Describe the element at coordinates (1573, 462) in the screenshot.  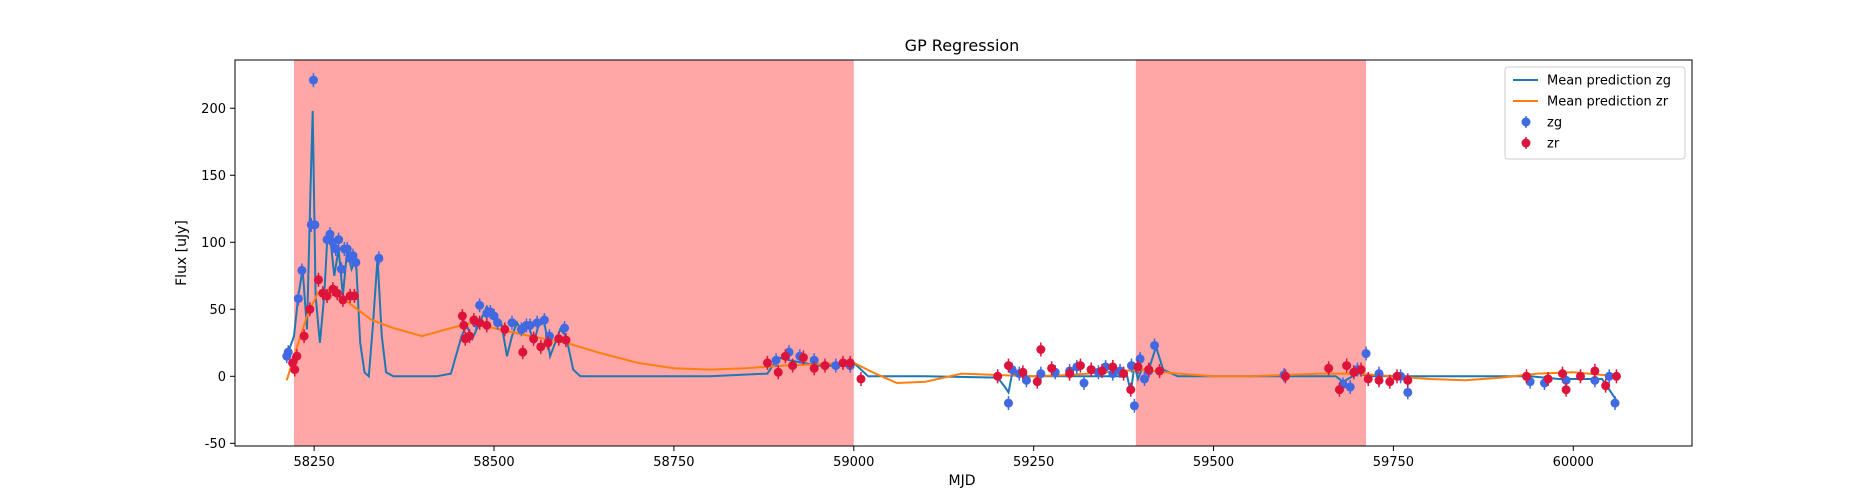
I see `x-tick-label: 60000` at that location.